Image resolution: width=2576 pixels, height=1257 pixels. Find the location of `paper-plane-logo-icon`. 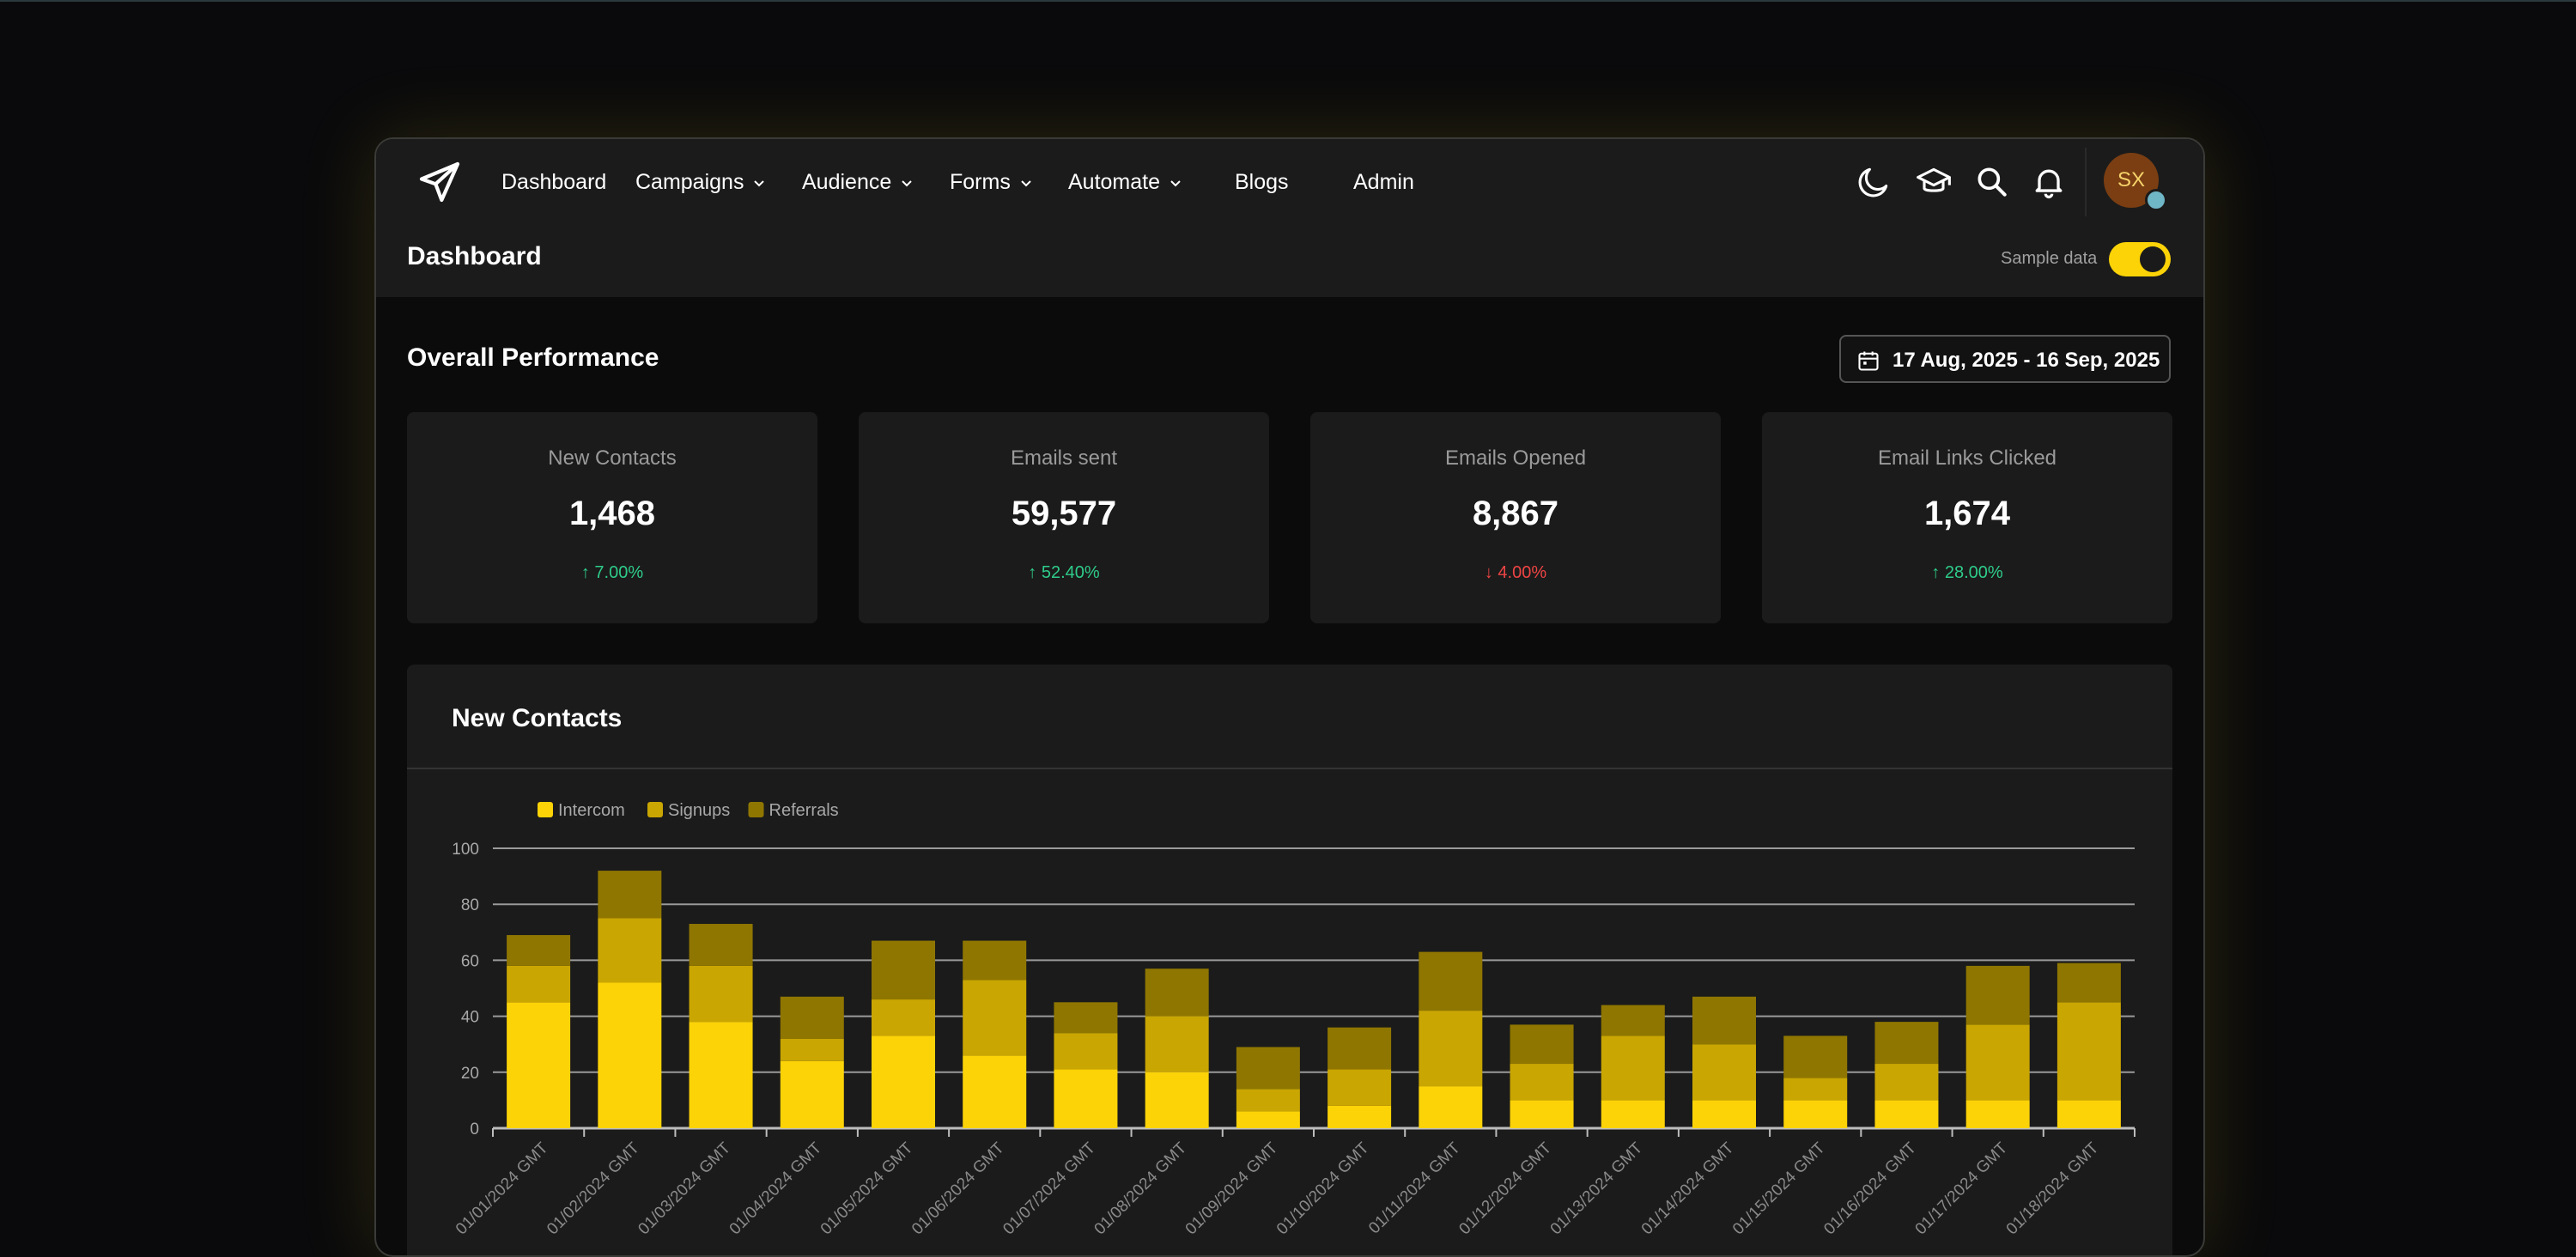

paper-plane-logo-icon is located at coordinates (440, 182).